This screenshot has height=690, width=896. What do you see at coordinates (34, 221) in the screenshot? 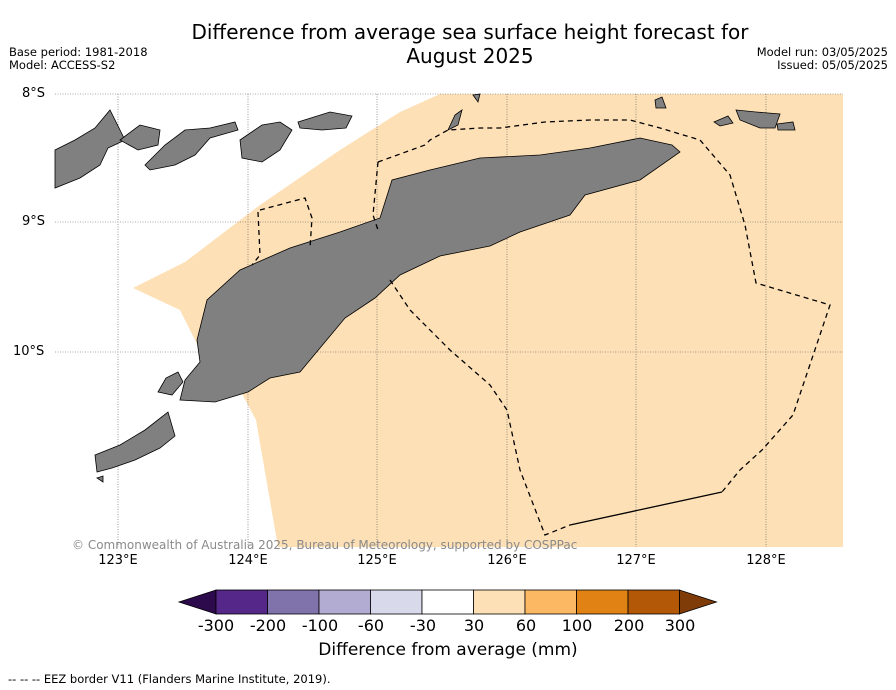
I see `lat-label-9s: 9°S` at bounding box center [34, 221].